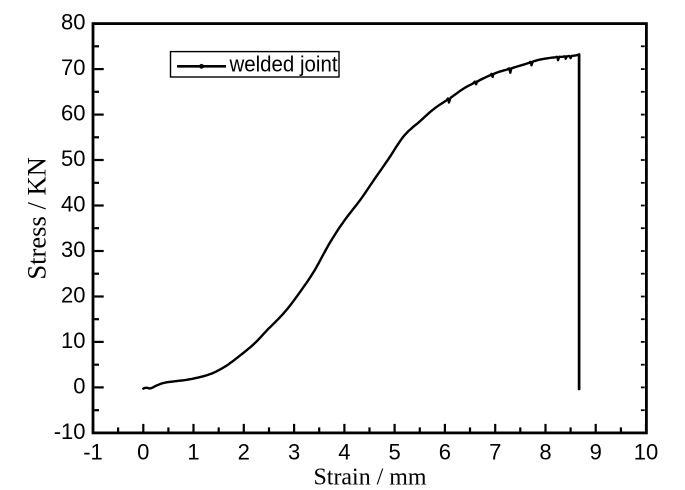 This screenshot has width=685, height=490. What do you see at coordinates (495, 452) in the screenshot?
I see `svg-text: 7` at bounding box center [495, 452].